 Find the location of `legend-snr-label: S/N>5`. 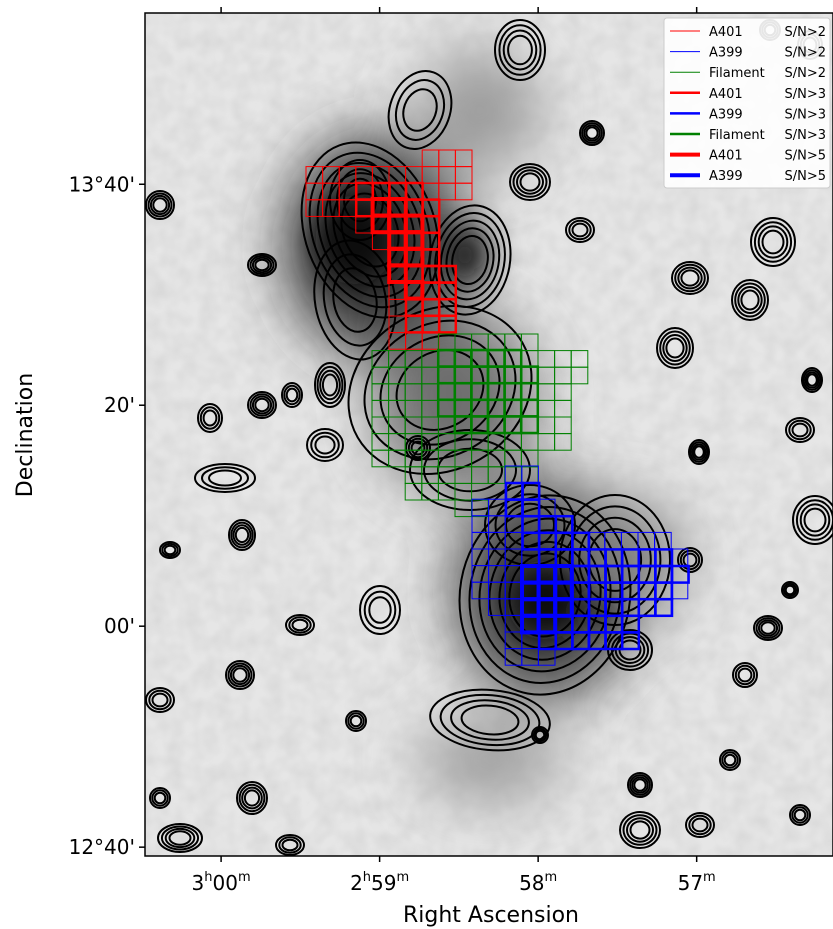

legend-snr-label: S/N>5 is located at coordinates (805, 156).